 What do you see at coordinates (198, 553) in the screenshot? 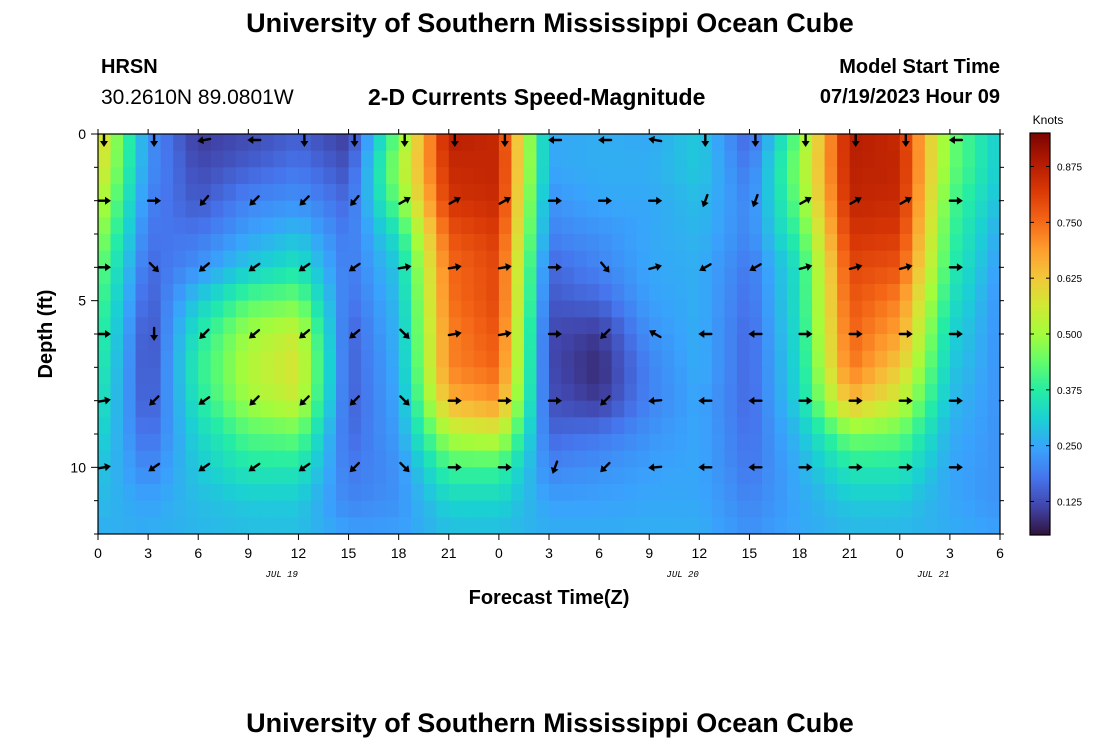
I see `x-tick-label: 6` at bounding box center [198, 553].